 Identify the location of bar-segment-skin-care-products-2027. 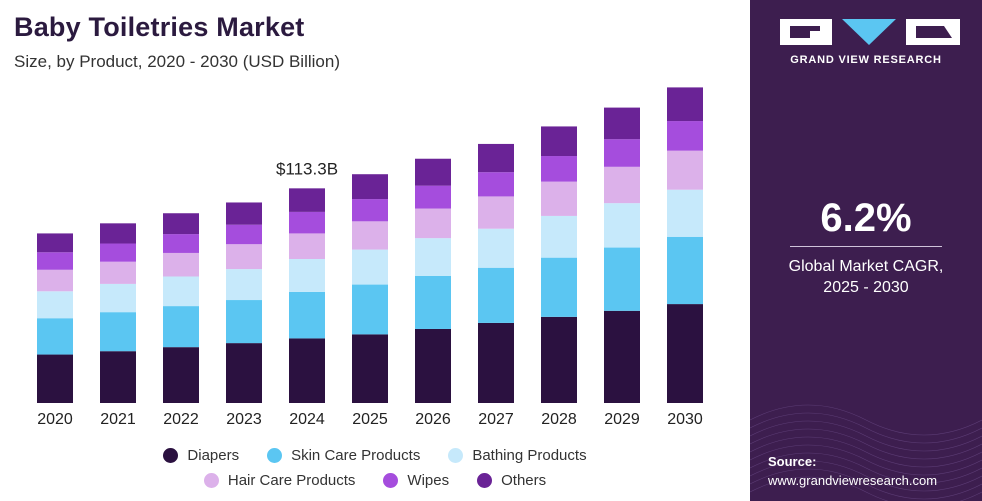
(496, 295).